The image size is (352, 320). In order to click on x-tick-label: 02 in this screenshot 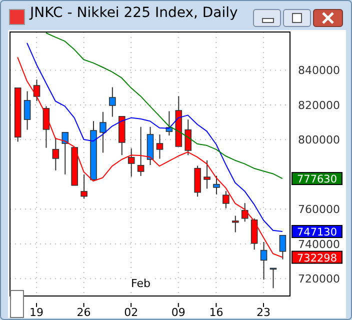, I will do `click(131, 312)`.